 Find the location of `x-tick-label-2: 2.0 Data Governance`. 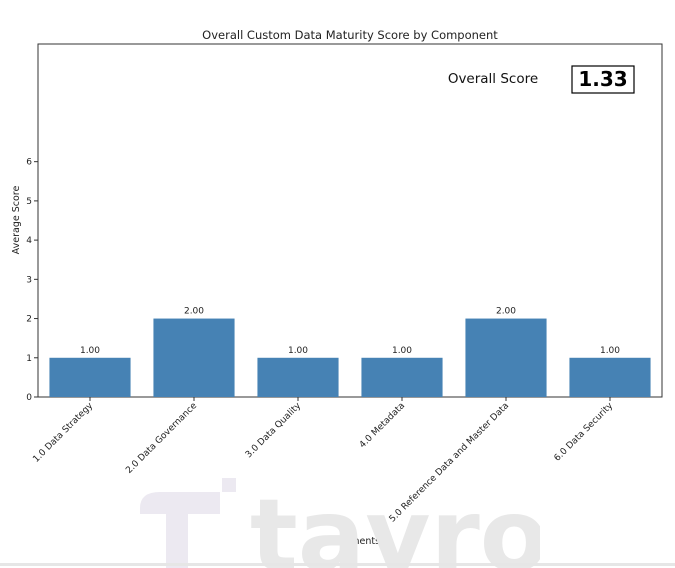

x-tick-label-2: 2.0 Data Governance is located at coordinates (161, 438).